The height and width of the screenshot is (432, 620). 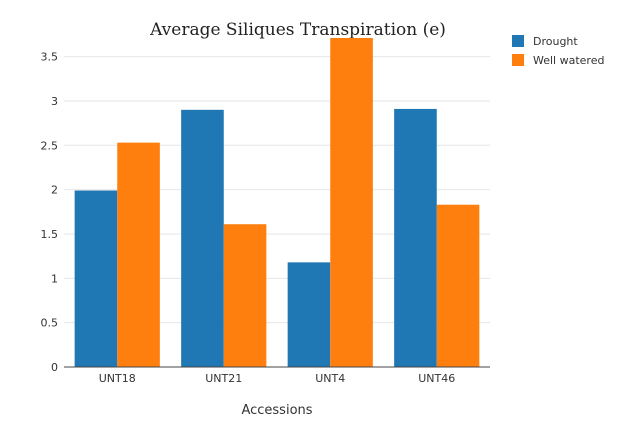 I want to click on y-tick-label: 1.5, so click(x=50, y=234).